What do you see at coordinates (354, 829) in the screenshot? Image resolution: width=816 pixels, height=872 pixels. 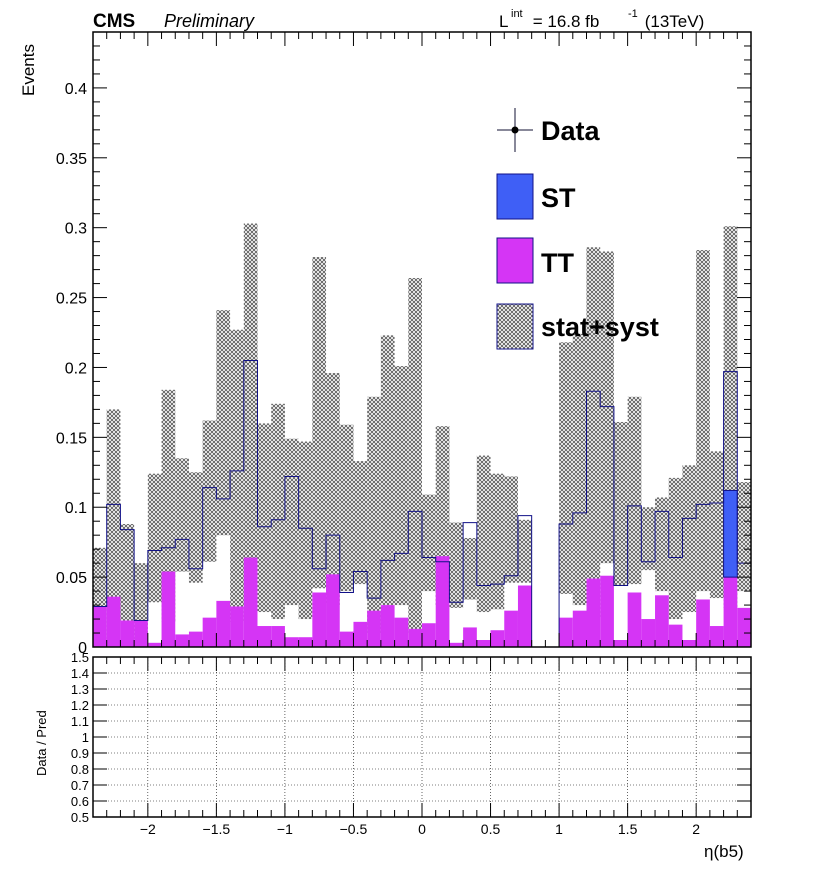 I see `ratio-x-tick-label: −0.5` at bounding box center [354, 829].